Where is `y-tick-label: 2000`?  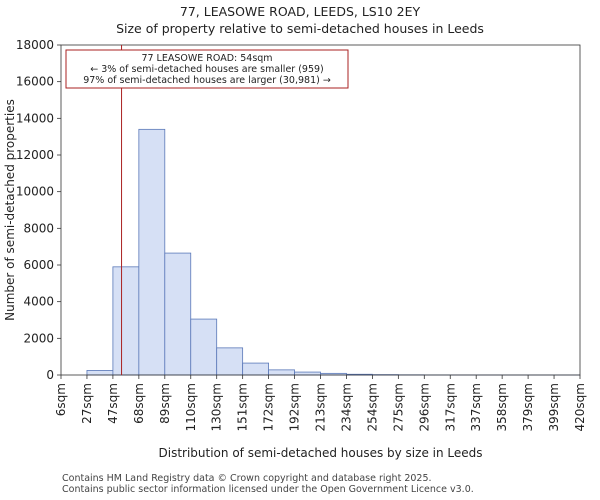 y-tick-label: 2000 is located at coordinates (38, 338).